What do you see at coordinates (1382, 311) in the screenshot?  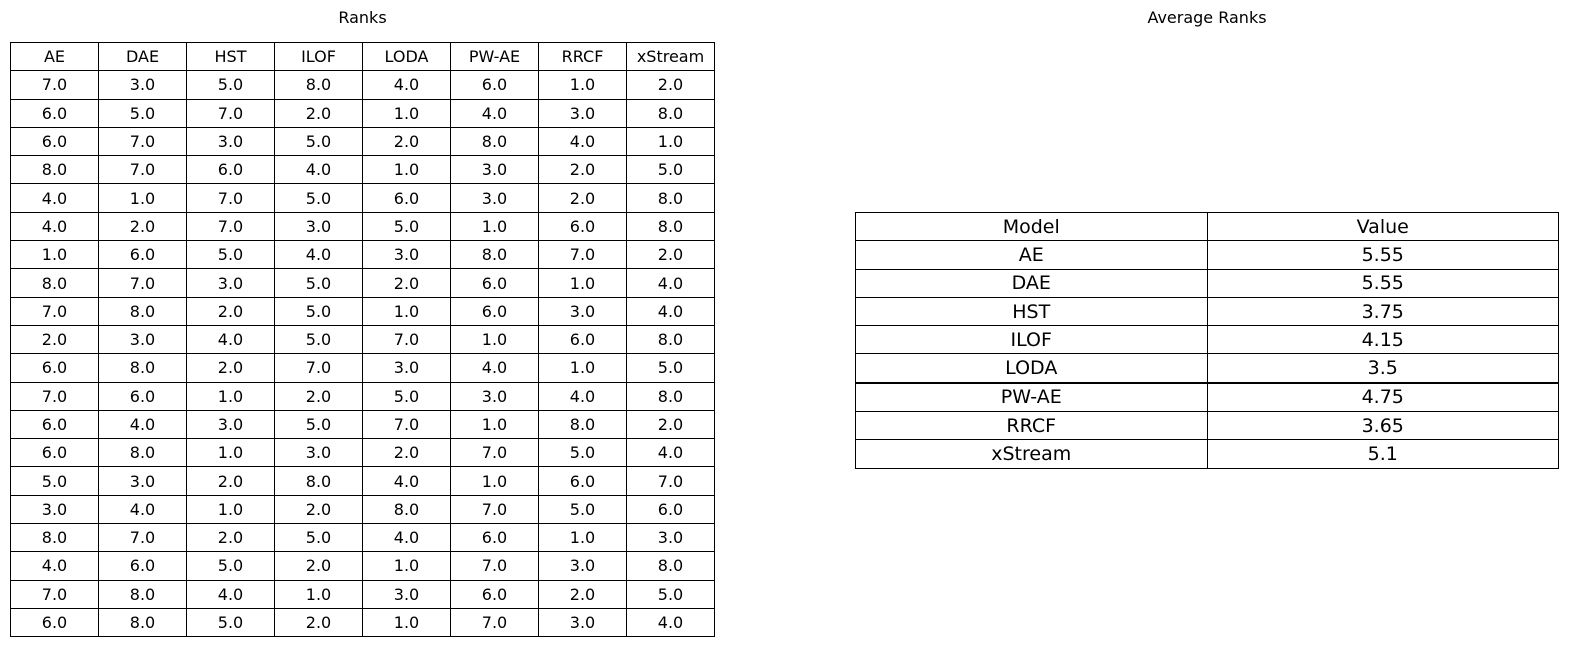 I see `average-ranks-cell: 3.75` at bounding box center [1382, 311].